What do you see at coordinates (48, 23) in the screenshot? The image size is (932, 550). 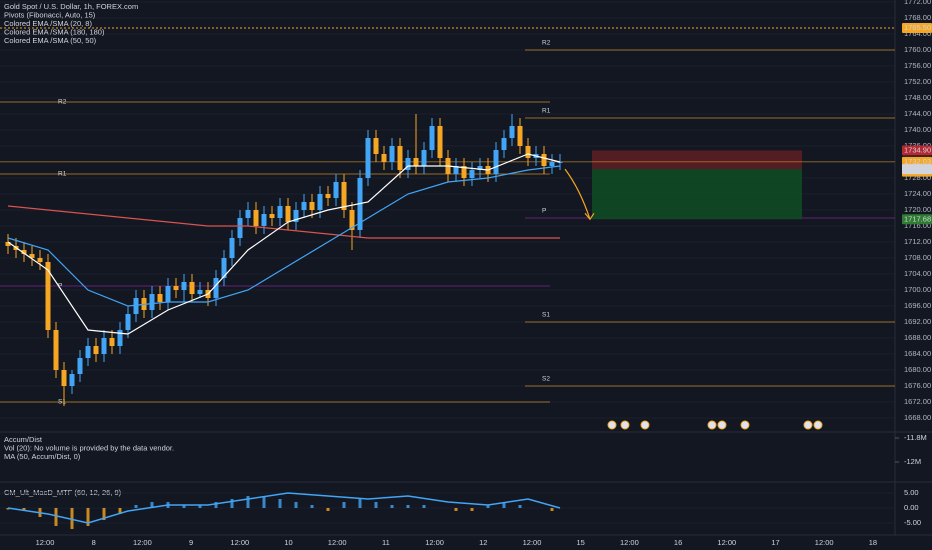 I see `legend-entry: Colored EMA /SMA (20, 8)` at bounding box center [48, 23].